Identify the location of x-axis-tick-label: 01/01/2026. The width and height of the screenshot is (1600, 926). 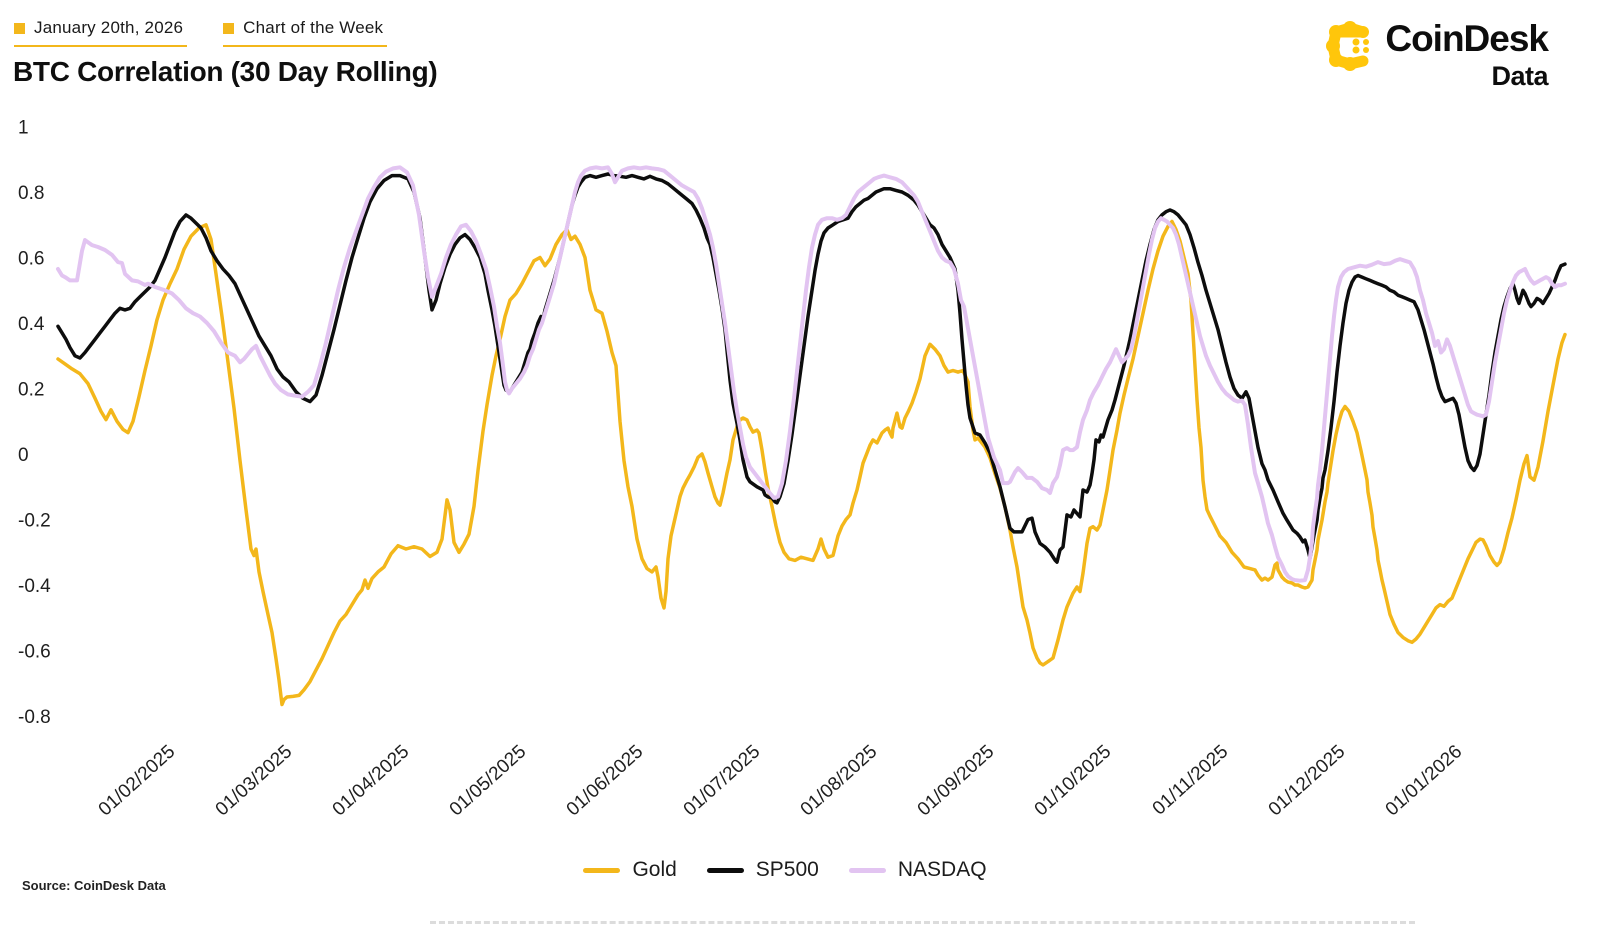
(1424, 780).